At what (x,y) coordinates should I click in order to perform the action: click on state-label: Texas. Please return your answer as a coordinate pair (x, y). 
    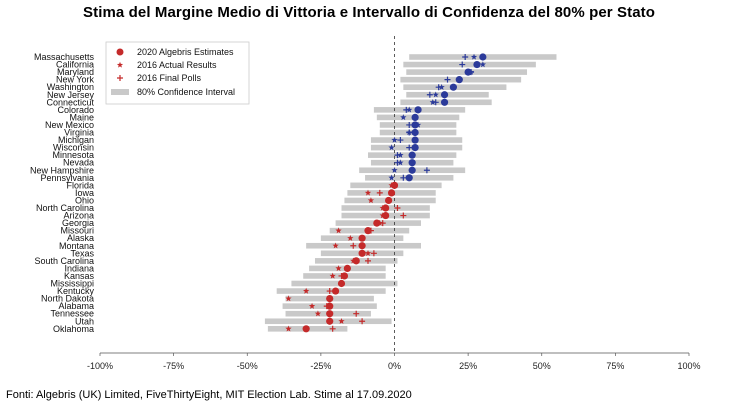
    Looking at the image, I should click on (82, 253).